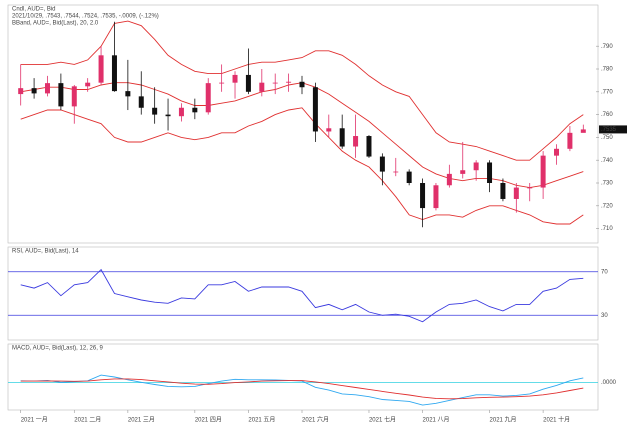 The height and width of the screenshot is (433, 631). I want to click on macd-panel, so click(303, 377).